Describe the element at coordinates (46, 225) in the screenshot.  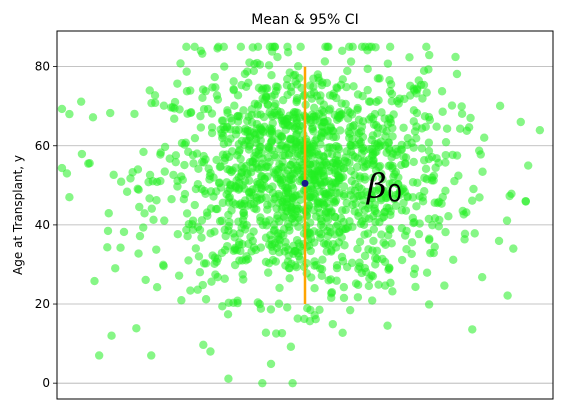
I see `y-axis: 0 20 40 60 80` at that location.